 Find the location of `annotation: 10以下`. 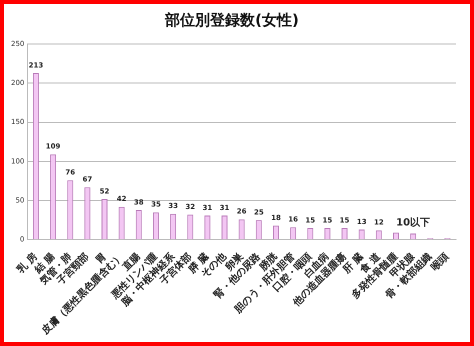

annotation: 10以下 is located at coordinates (413, 222).